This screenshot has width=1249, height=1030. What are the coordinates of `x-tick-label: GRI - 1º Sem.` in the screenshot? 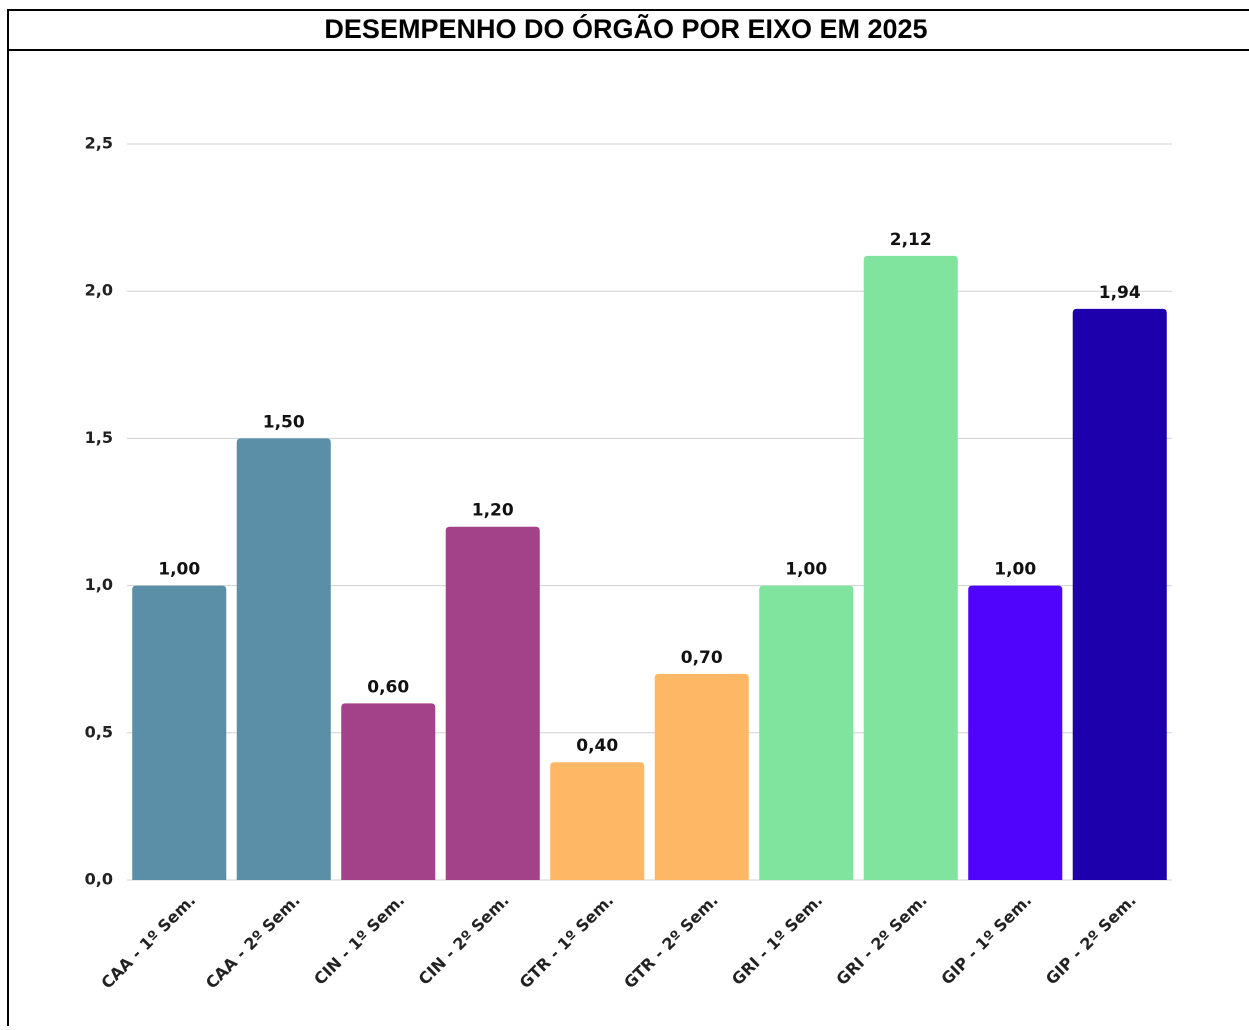 It's located at (777, 940).